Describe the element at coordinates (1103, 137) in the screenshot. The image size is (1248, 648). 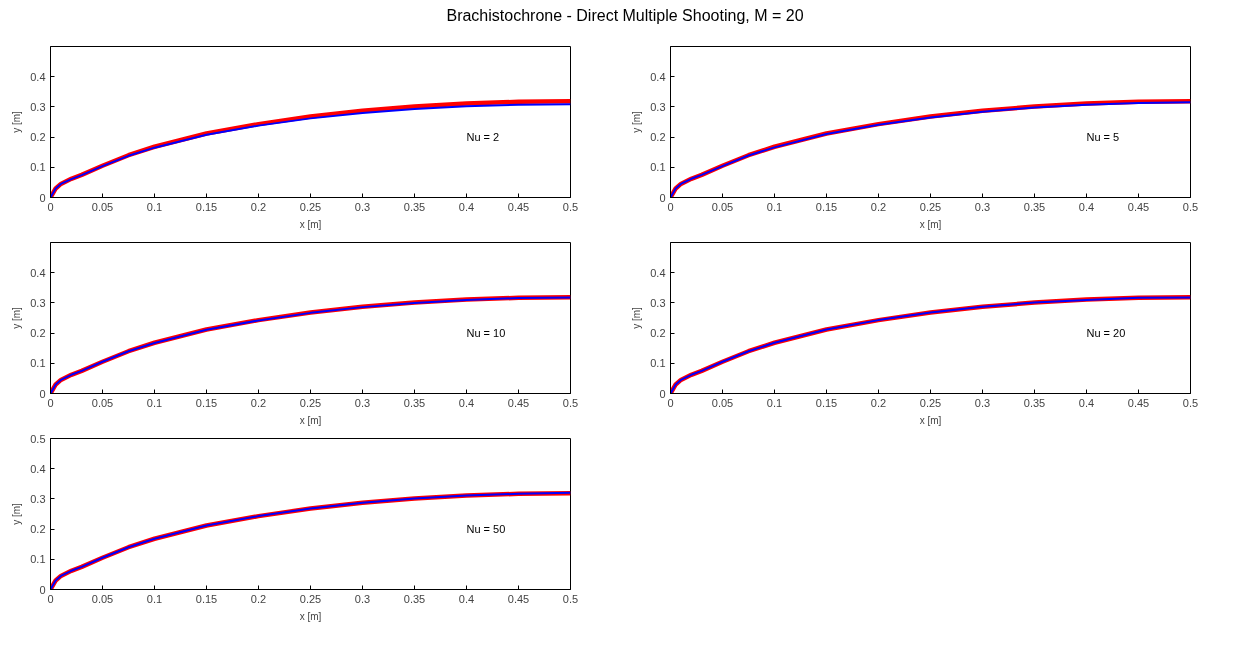
I see `annotation: Nu = 5` at that location.